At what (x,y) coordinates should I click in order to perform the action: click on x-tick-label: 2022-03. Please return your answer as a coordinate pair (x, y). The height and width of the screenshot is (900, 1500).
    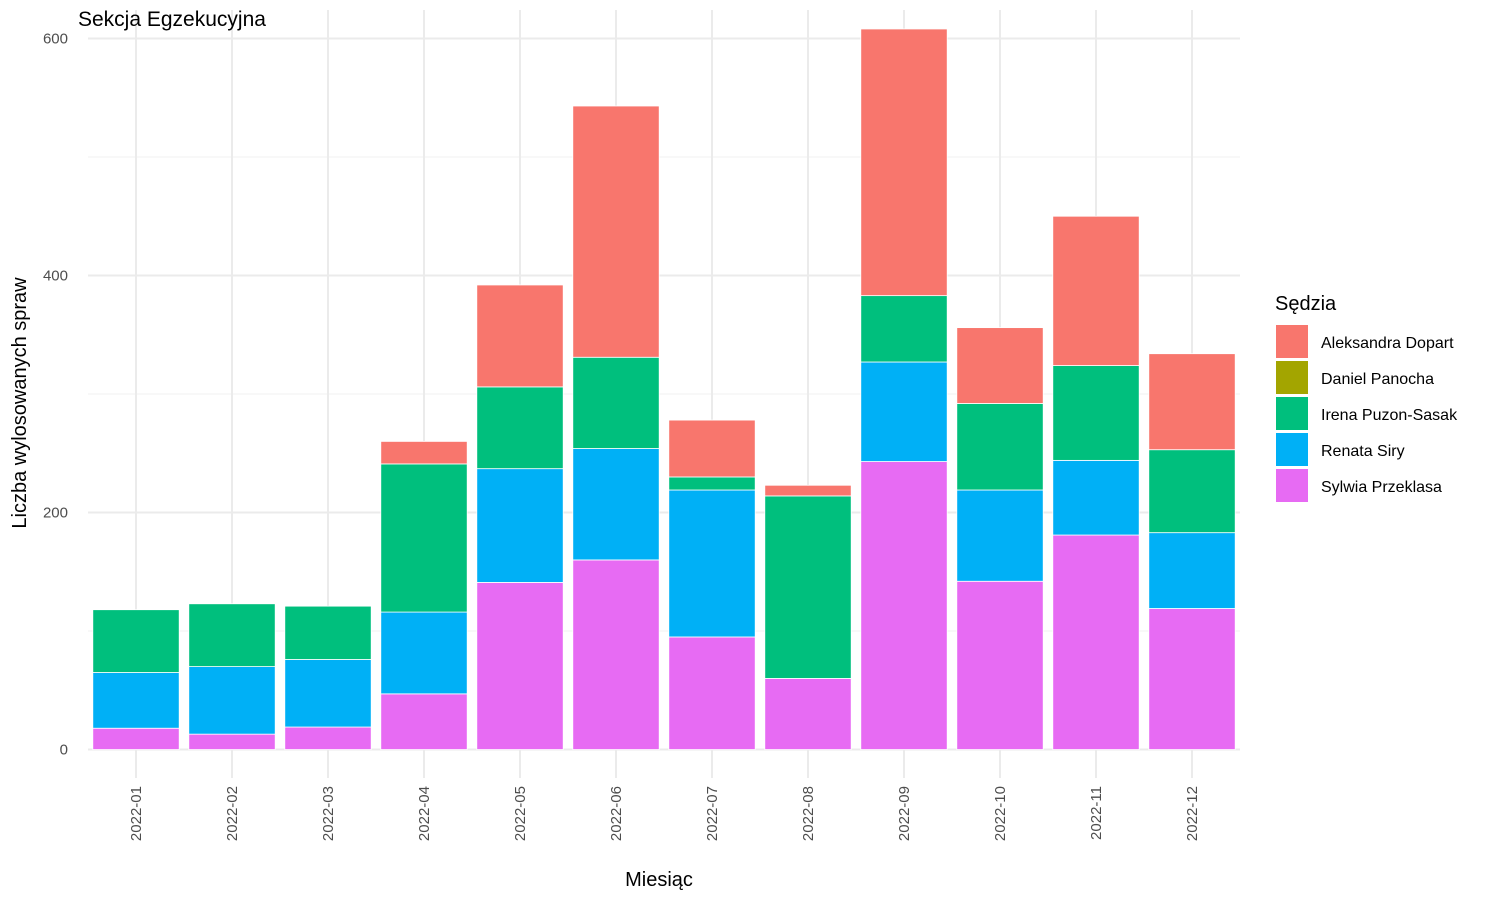
    Looking at the image, I should click on (328, 813).